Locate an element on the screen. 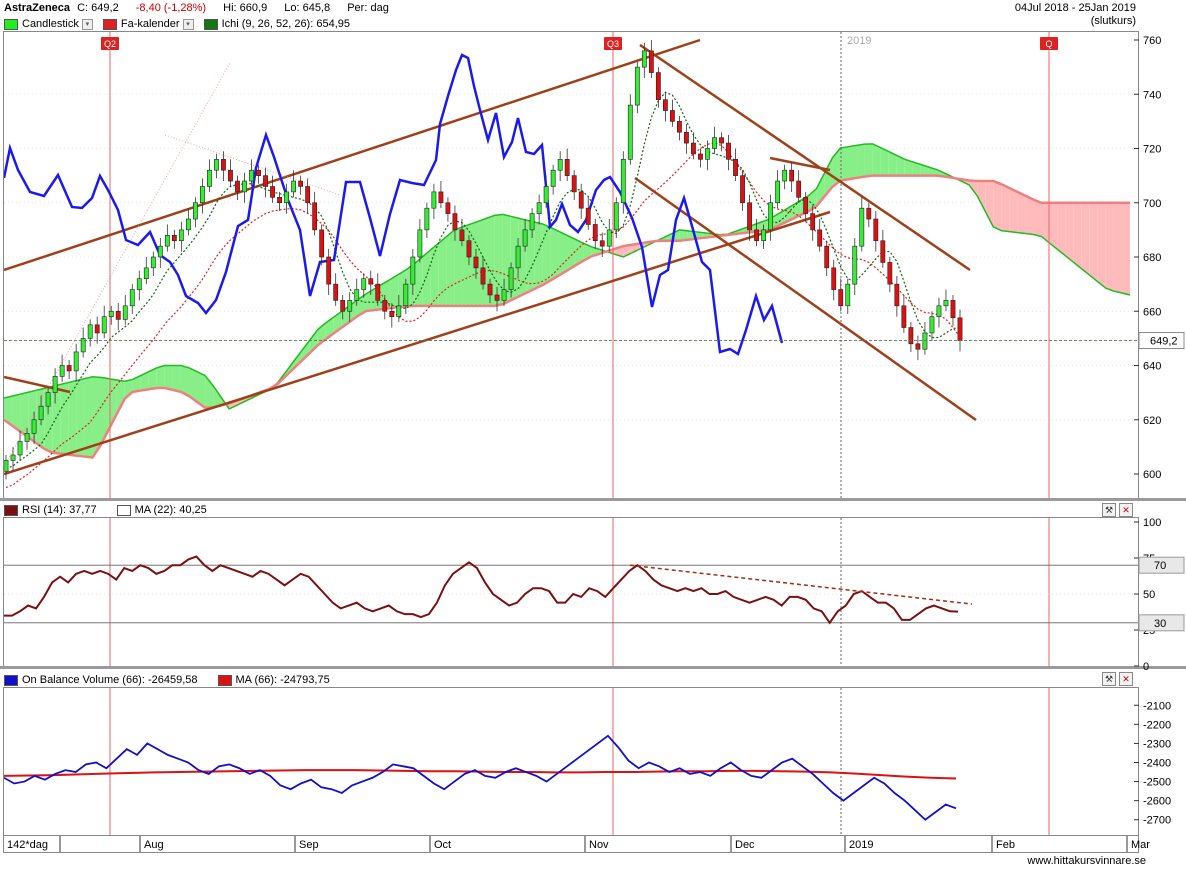 This screenshot has width=1186, height=869. legend-fa-kalender: Fa-kalender ▾ is located at coordinates (148, 24).